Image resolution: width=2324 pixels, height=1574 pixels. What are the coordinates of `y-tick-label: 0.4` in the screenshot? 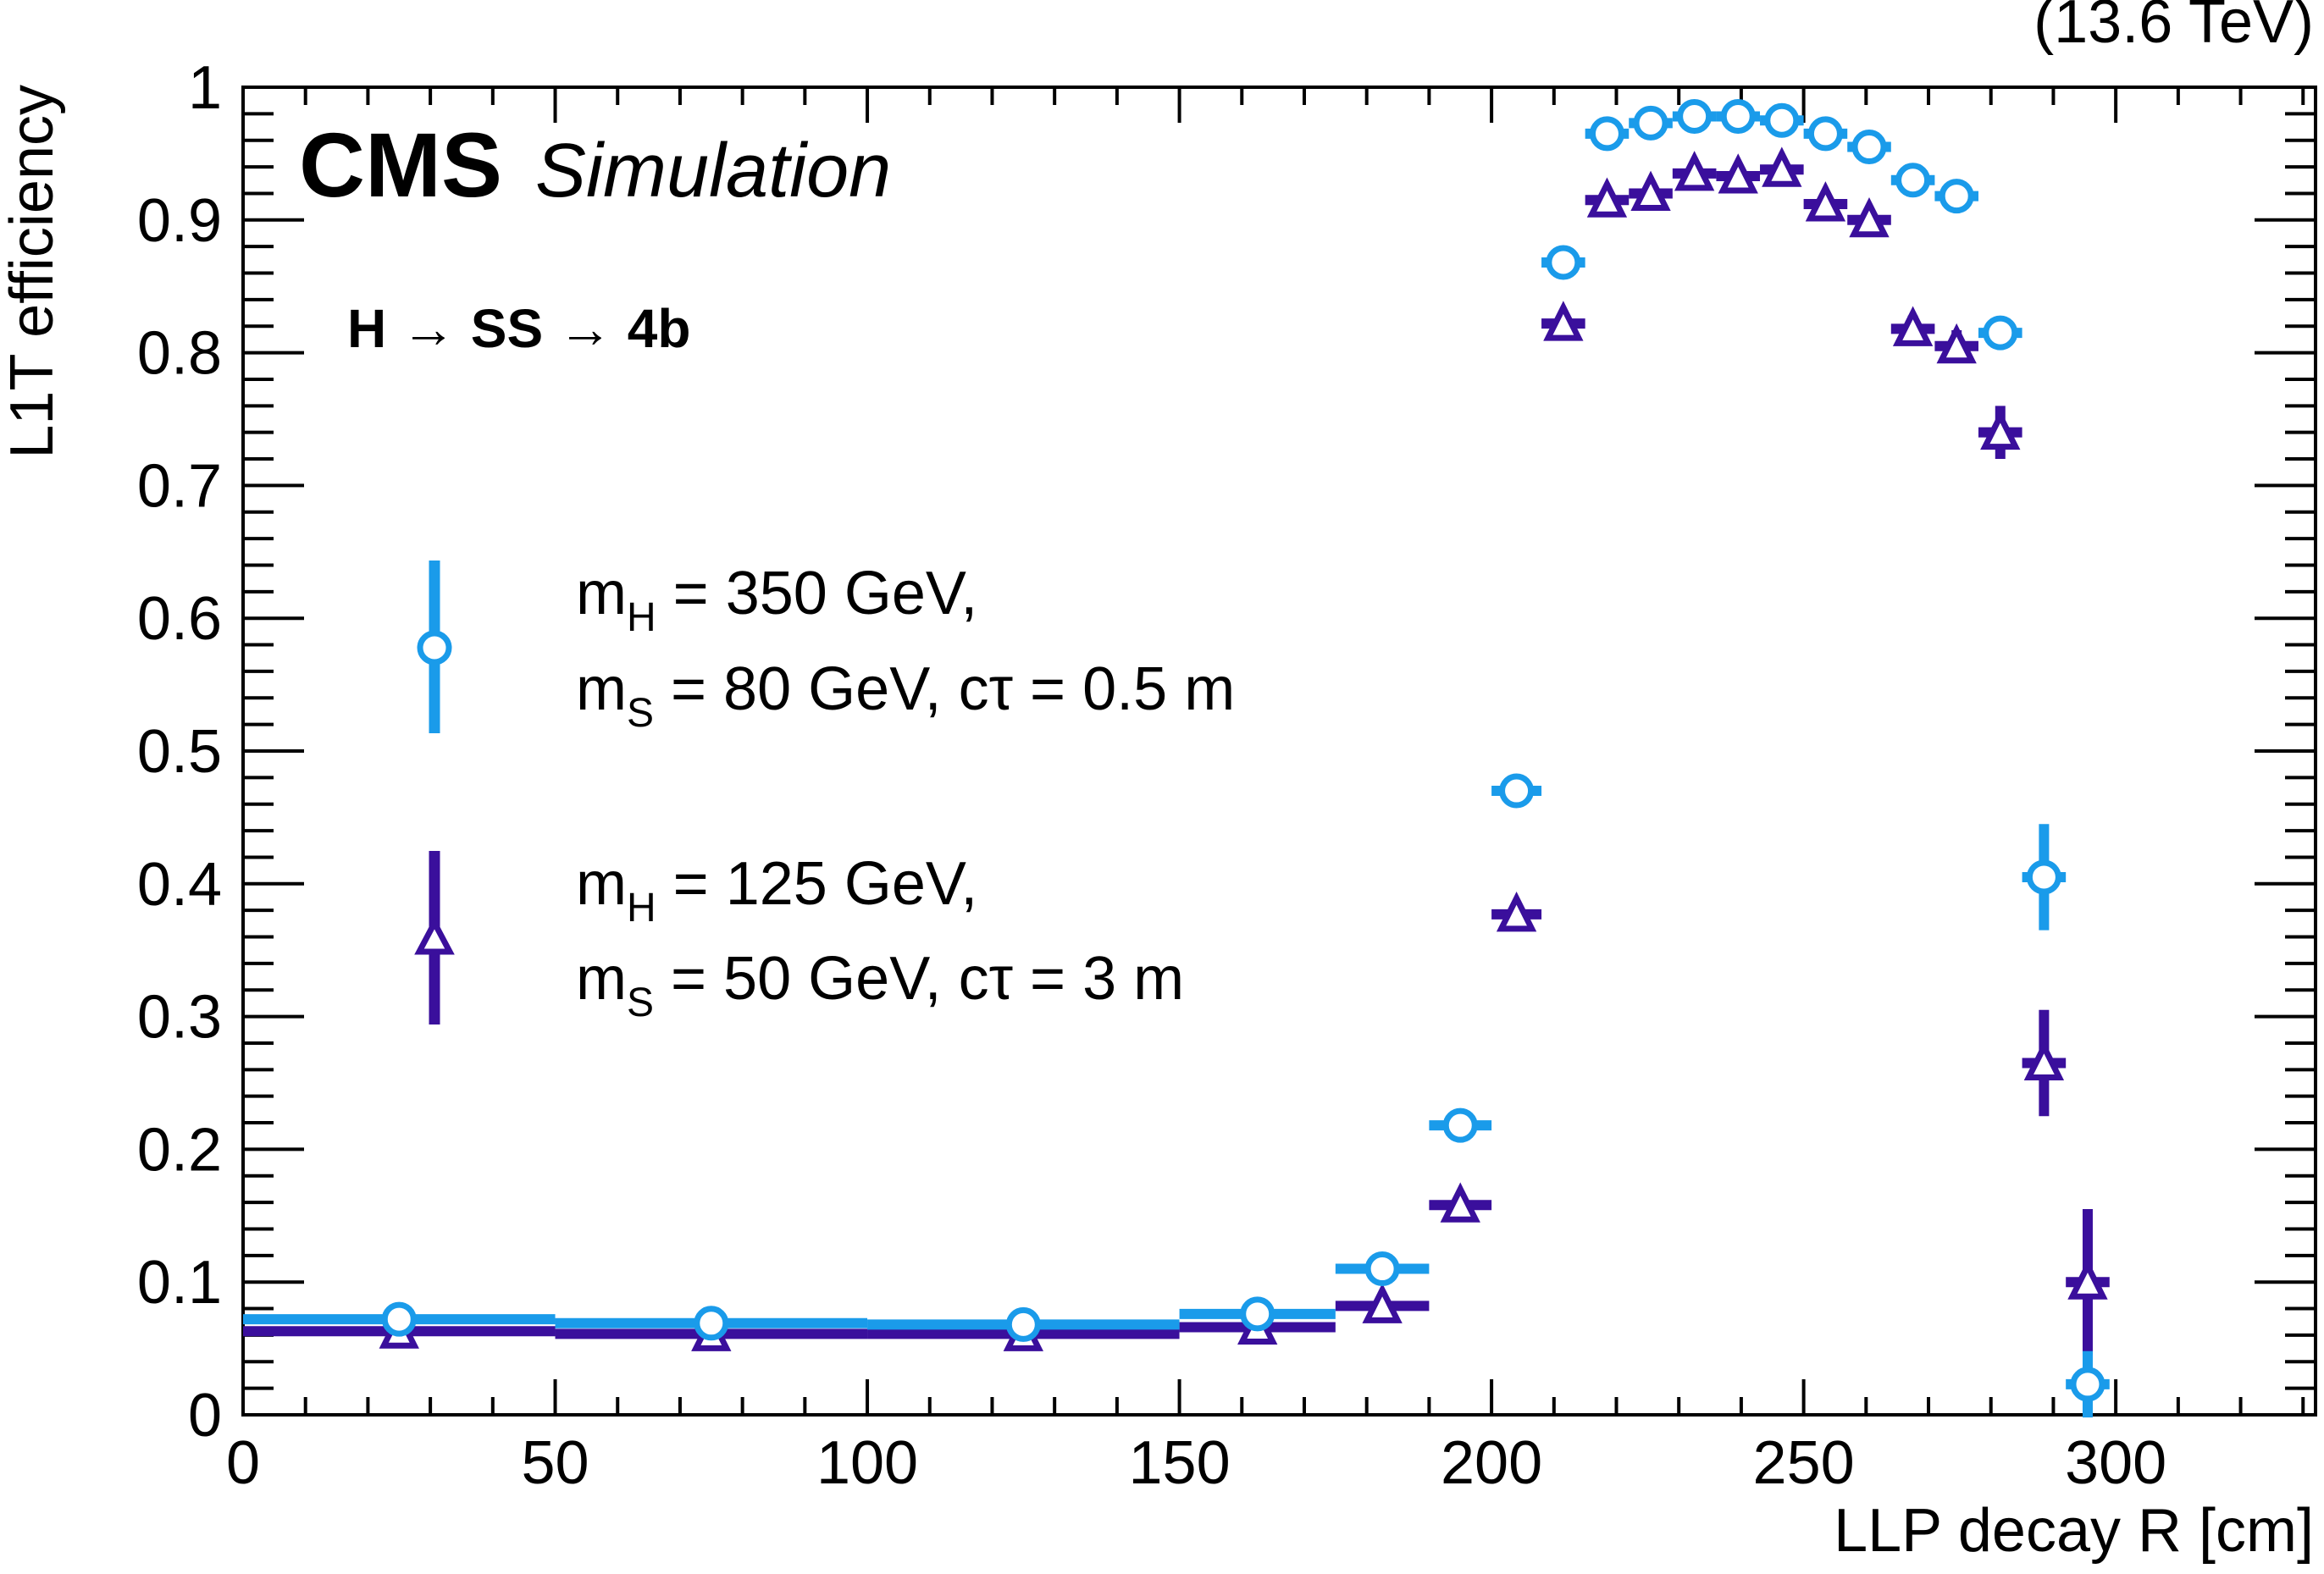 It's located at (179, 885).